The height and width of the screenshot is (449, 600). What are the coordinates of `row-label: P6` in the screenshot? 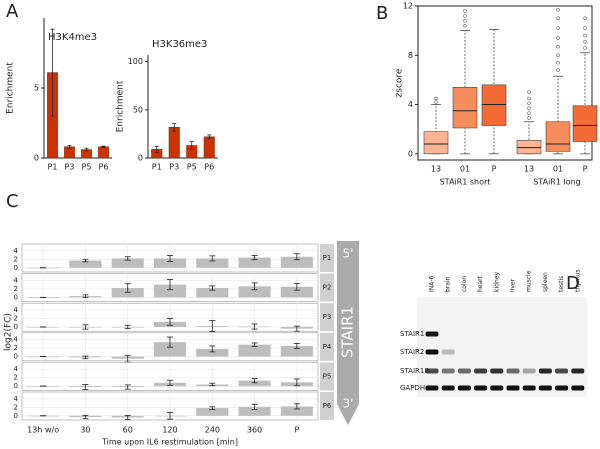 It's located at (327, 406).